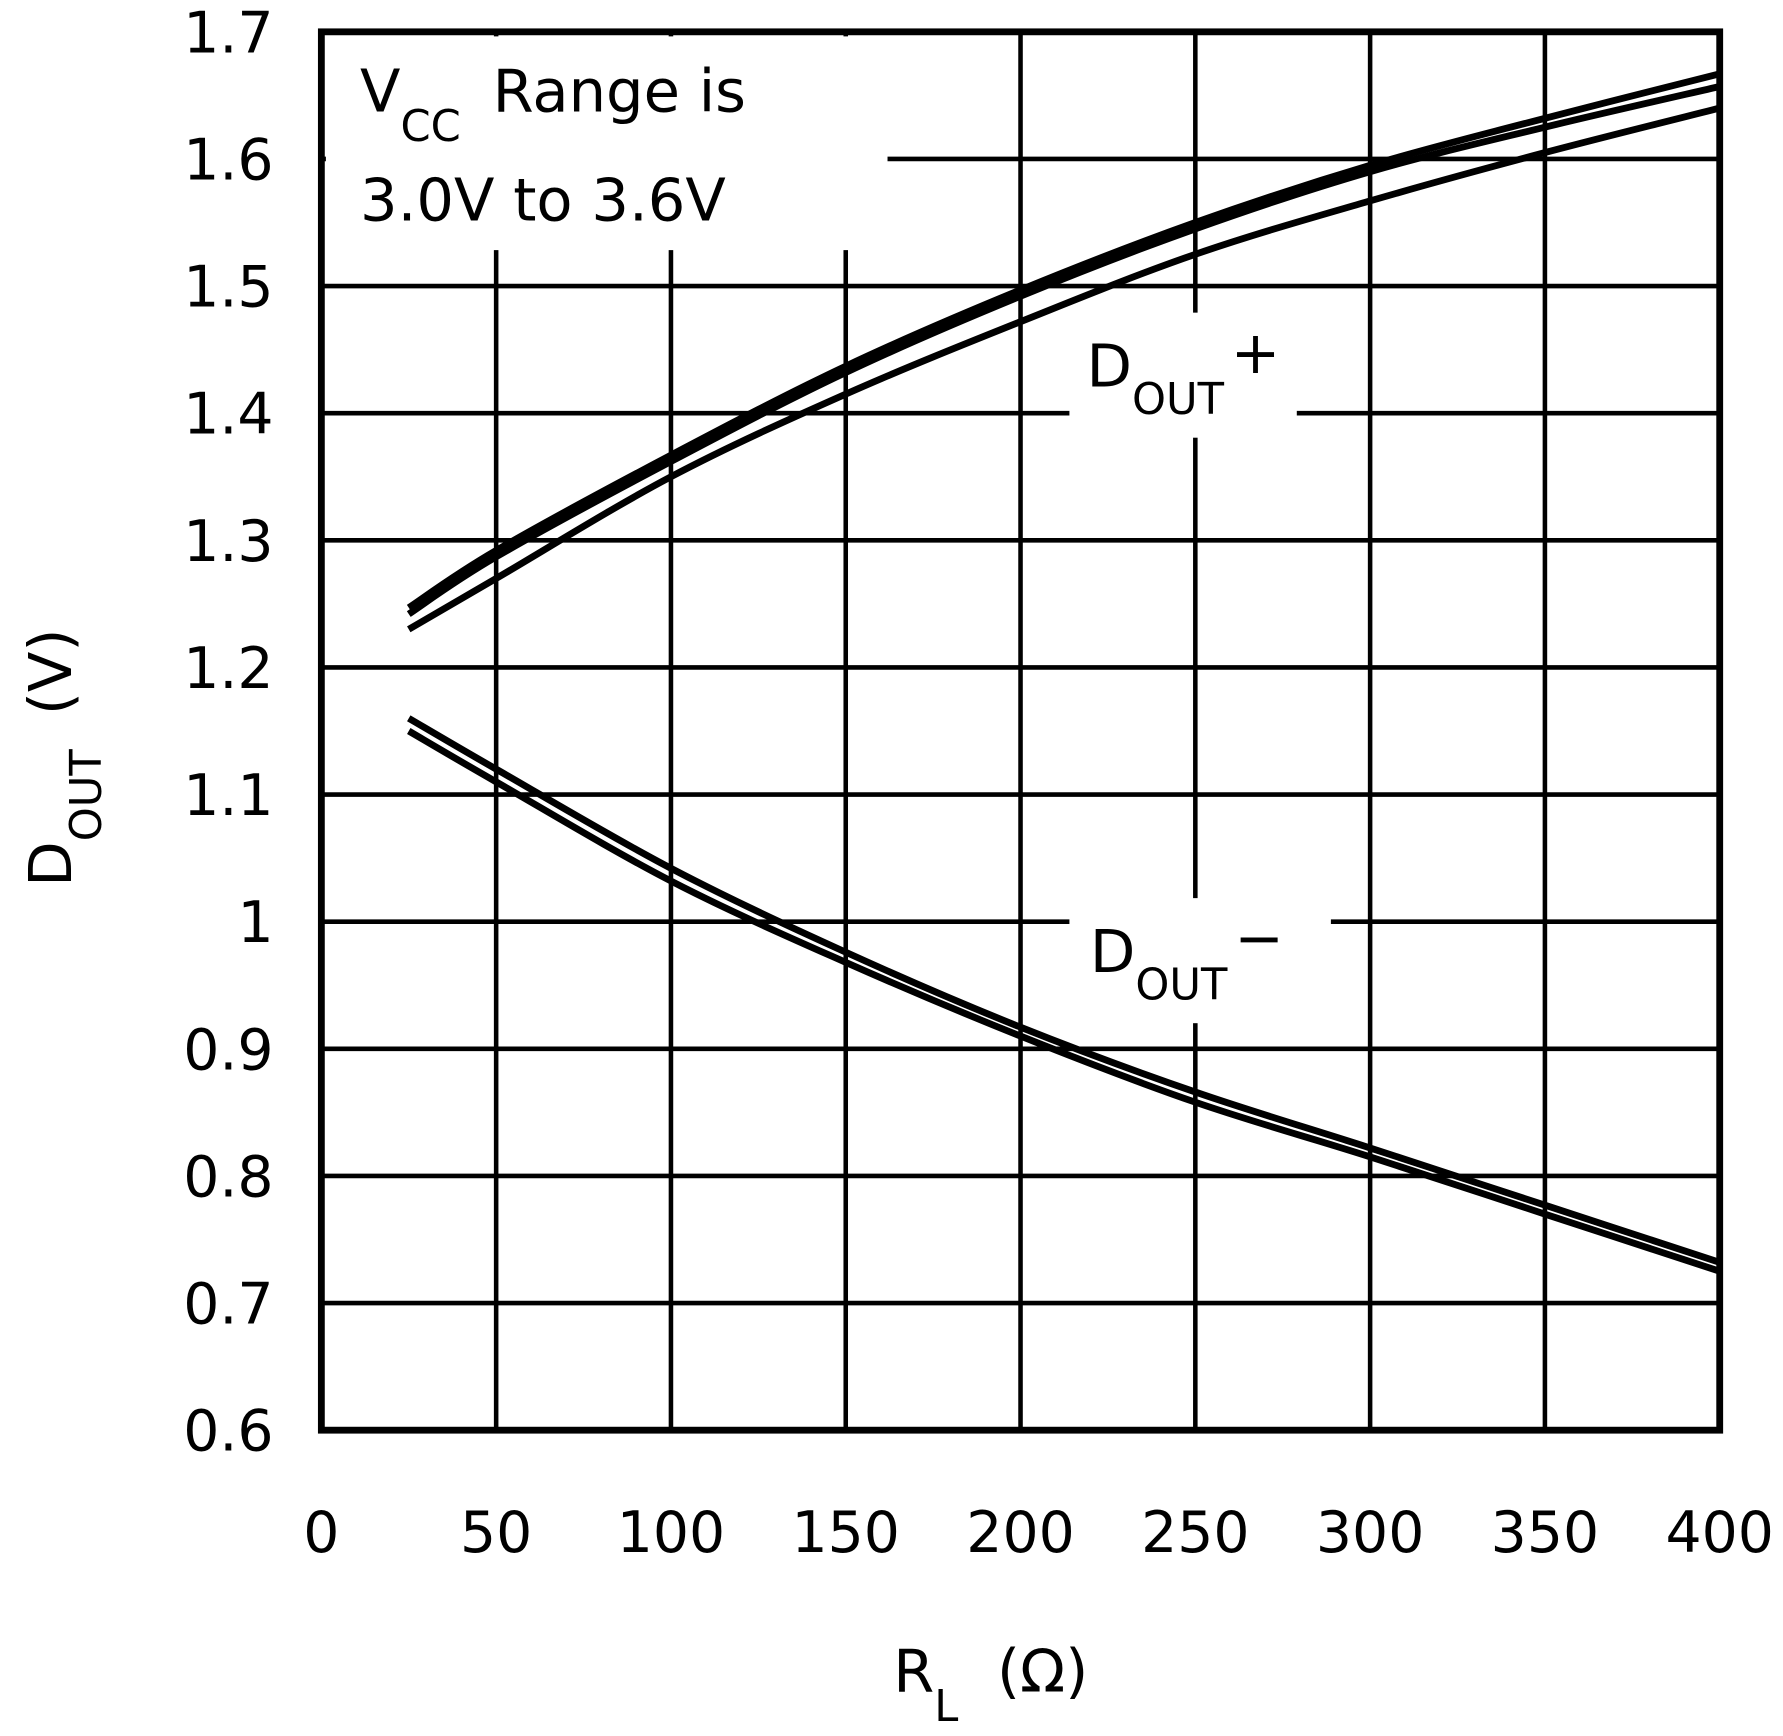 The height and width of the screenshot is (1736, 1783). Describe the element at coordinates (228, 288) in the screenshot. I see `y-tick-label: 1.5` at that location.